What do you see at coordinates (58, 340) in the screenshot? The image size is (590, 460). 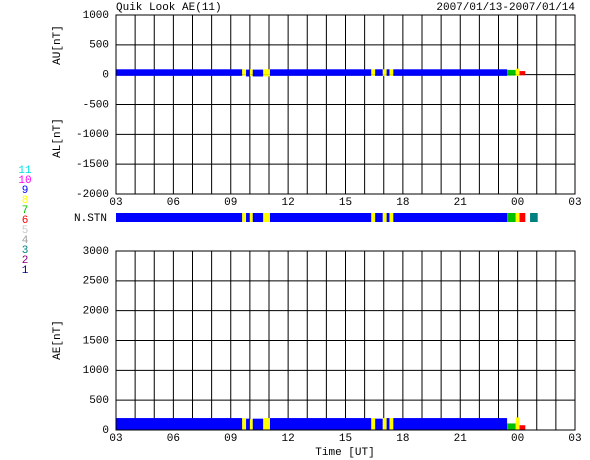 I see `ae-axis-title: AE[nT]` at bounding box center [58, 340].